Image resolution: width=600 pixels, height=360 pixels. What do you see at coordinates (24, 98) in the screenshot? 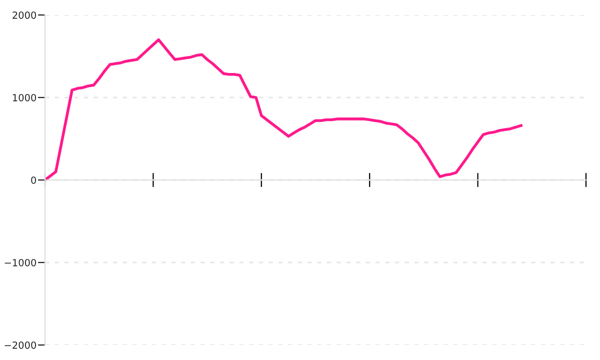
I see `y-tick-label: 1000` at bounding box center [24, 98].